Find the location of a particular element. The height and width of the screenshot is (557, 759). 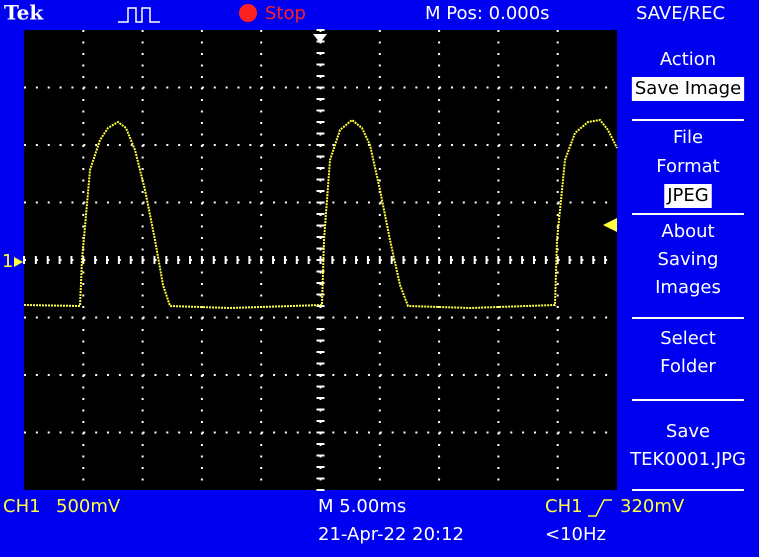

menu-label: File is located at coordinates (688, 137).